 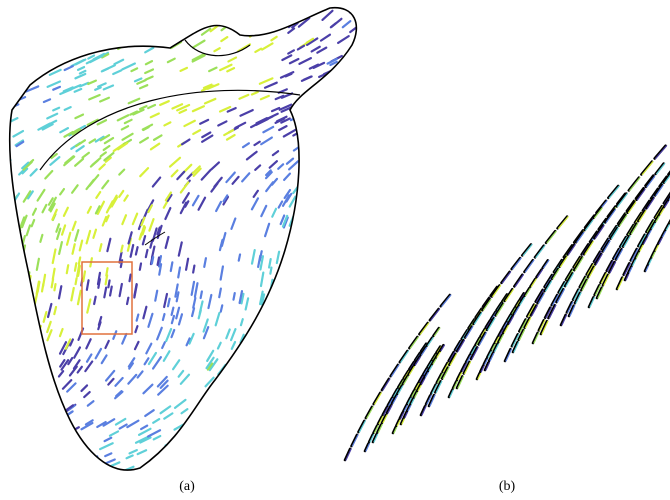 What do you see at coordinates (107, 298) in the screenshot?
I see `zoom-box` at bounding box center [107, 298].